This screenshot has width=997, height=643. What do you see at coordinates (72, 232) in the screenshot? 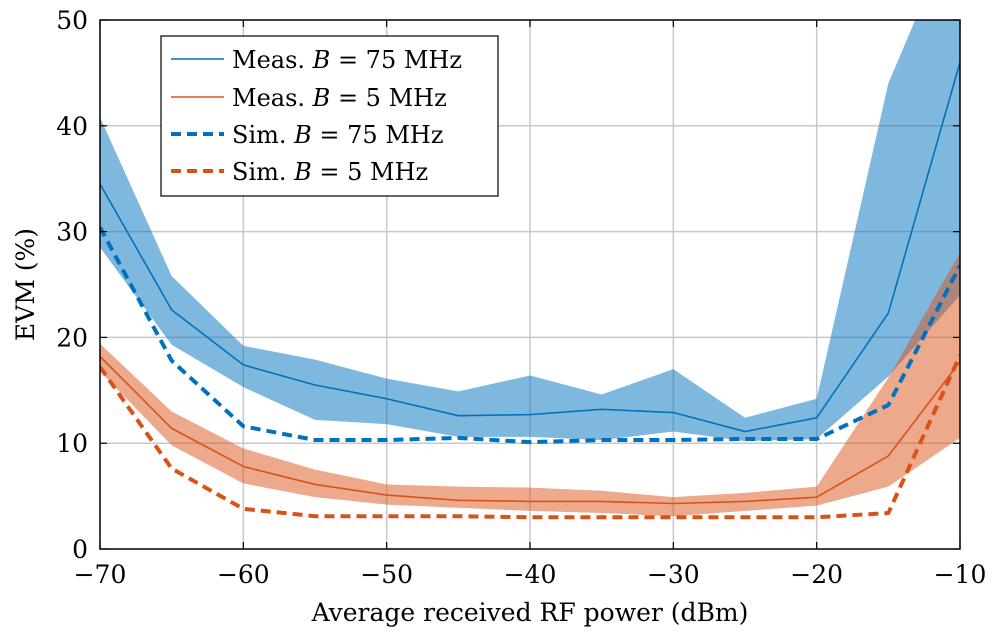
I see `y-tick-label: 30` at bounding box center [72, 232].